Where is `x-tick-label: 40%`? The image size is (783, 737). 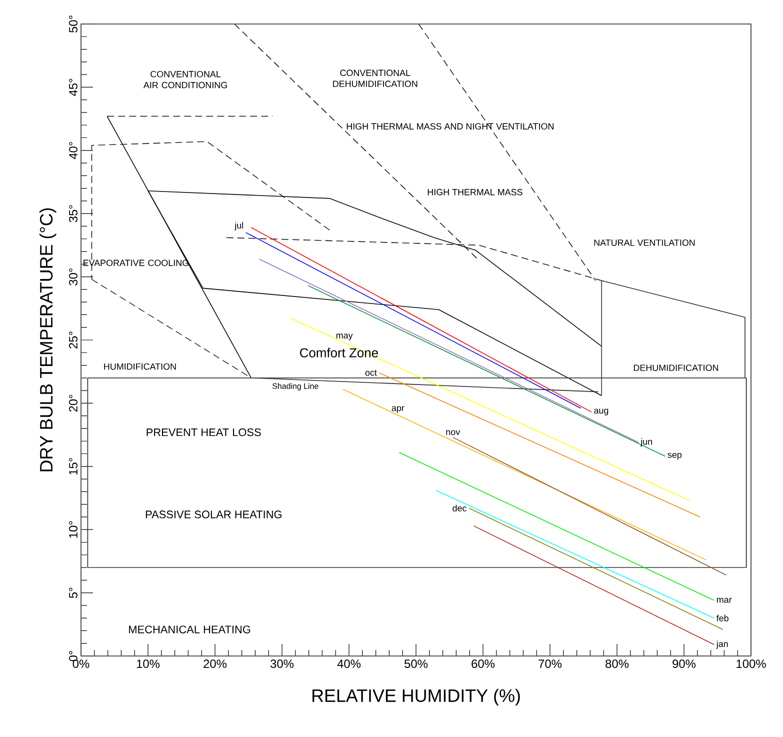
x-tick-label: 40% is located at coordinates (349, 664).